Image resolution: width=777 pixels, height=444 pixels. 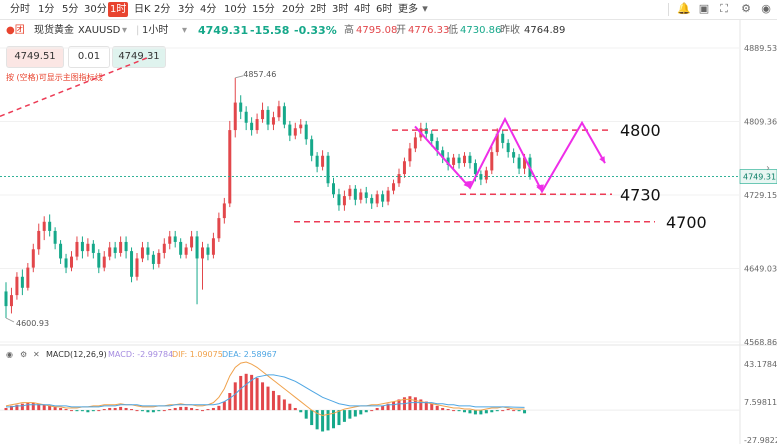 What do you see at coordinates (70, 9) in the screenshot?
I see `timeframe-tab-2: 5分` at bounding box center [70, 9].